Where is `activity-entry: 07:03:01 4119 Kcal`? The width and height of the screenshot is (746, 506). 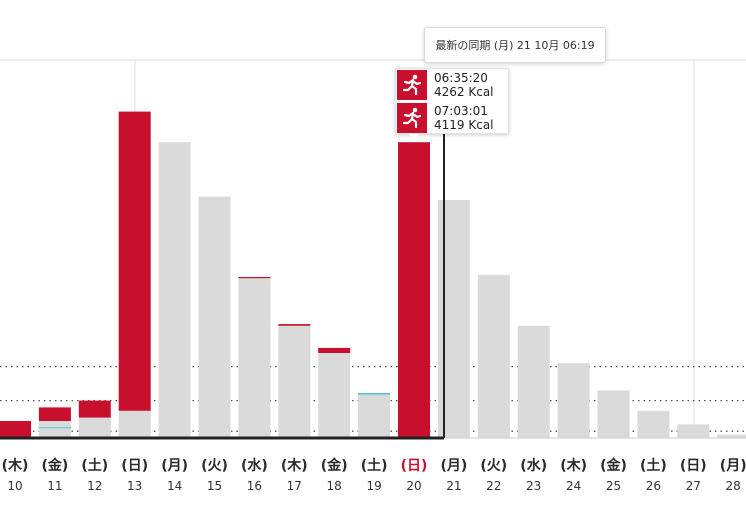
activity-entry: 07:03:01 4119 Kcal is located at coordinates (452, 118).